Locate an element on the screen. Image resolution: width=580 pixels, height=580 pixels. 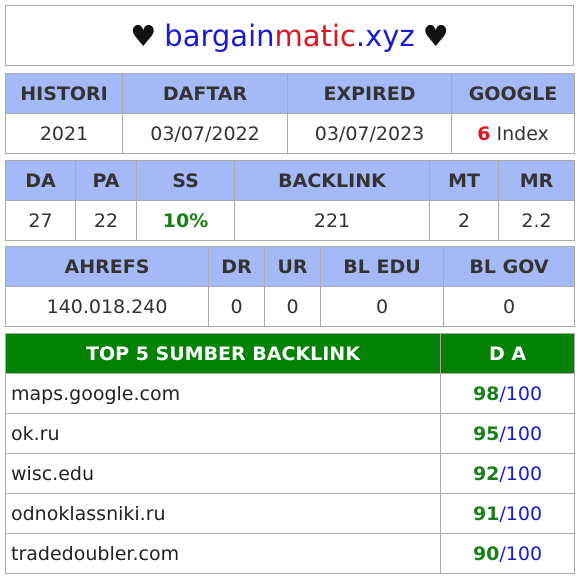
da-score: 98 is located at coordinates (486, 393).